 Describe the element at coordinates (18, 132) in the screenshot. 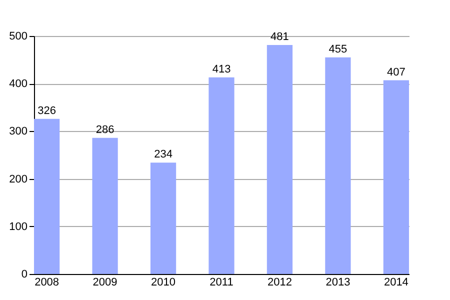

I see `y-tick-label: 300` at that location.